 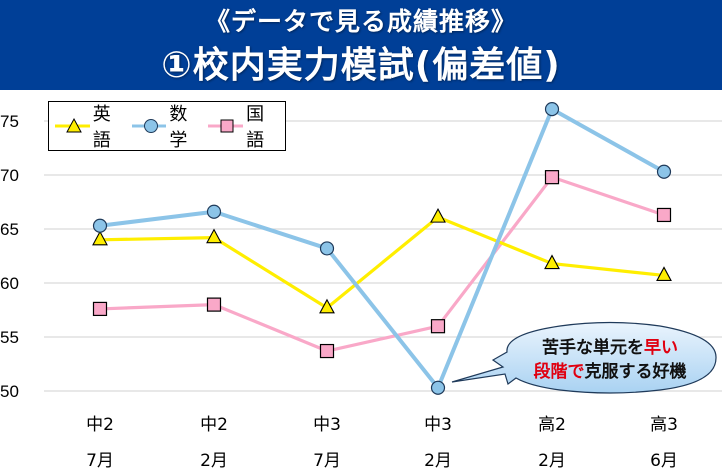 What do you see at coordinates (610, 372) in the screenshot?
I see `callout-line-2: 段階で克服する好機` at bounding box center [610, 372].